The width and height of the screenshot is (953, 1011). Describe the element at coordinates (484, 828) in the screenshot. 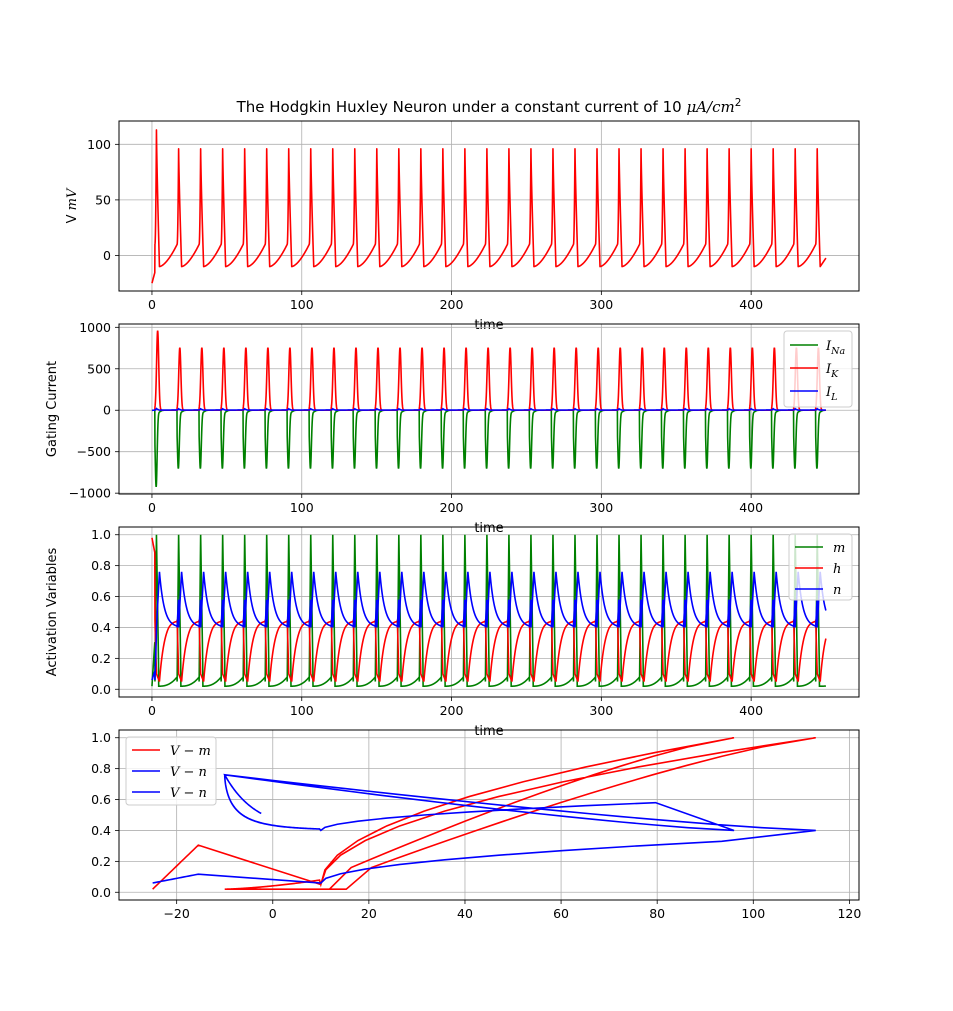

I see `v-n-series-line` at that location.